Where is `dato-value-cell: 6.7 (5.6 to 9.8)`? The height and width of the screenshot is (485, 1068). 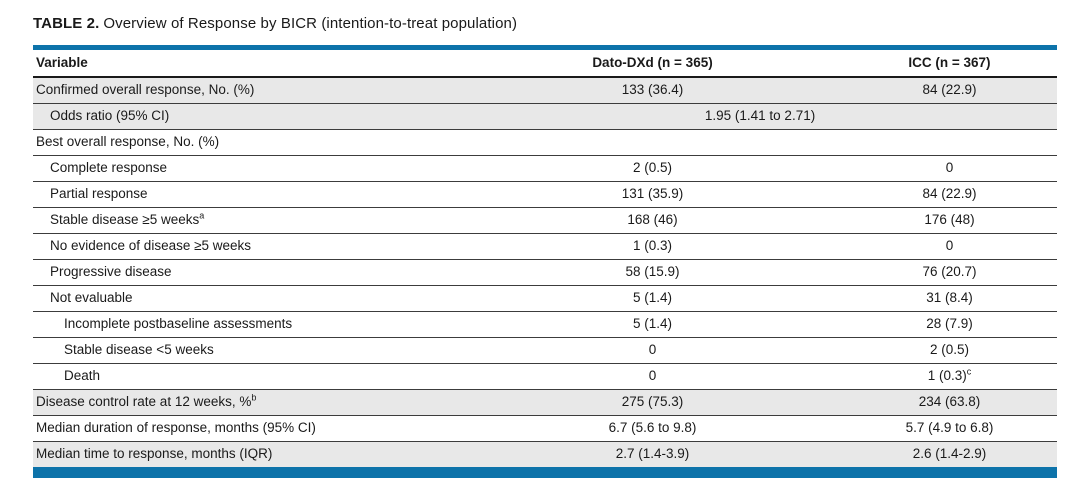
dato-value-cell: 6.7 (5.6 to 9.8) is located at coordinates (652, 428).